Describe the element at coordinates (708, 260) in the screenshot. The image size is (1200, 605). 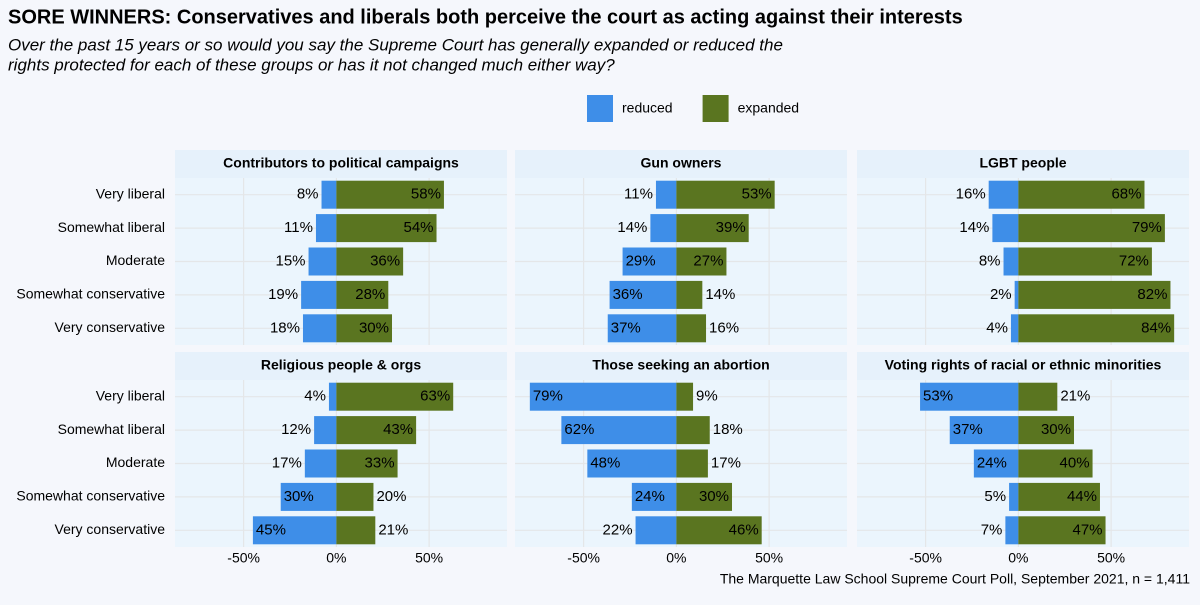
I see `value-label: 27%` at that location.